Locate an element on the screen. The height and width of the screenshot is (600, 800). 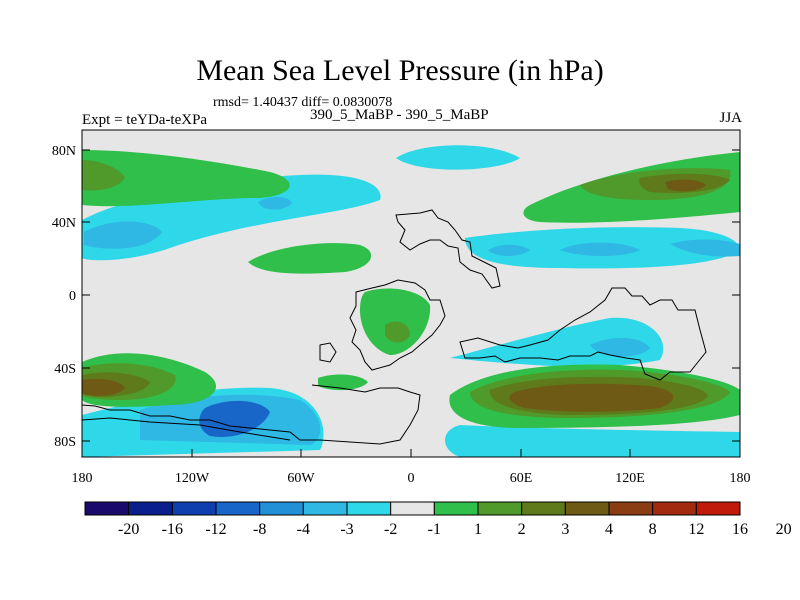
colorbar-label: -4 is located at coordinates (303, 529).